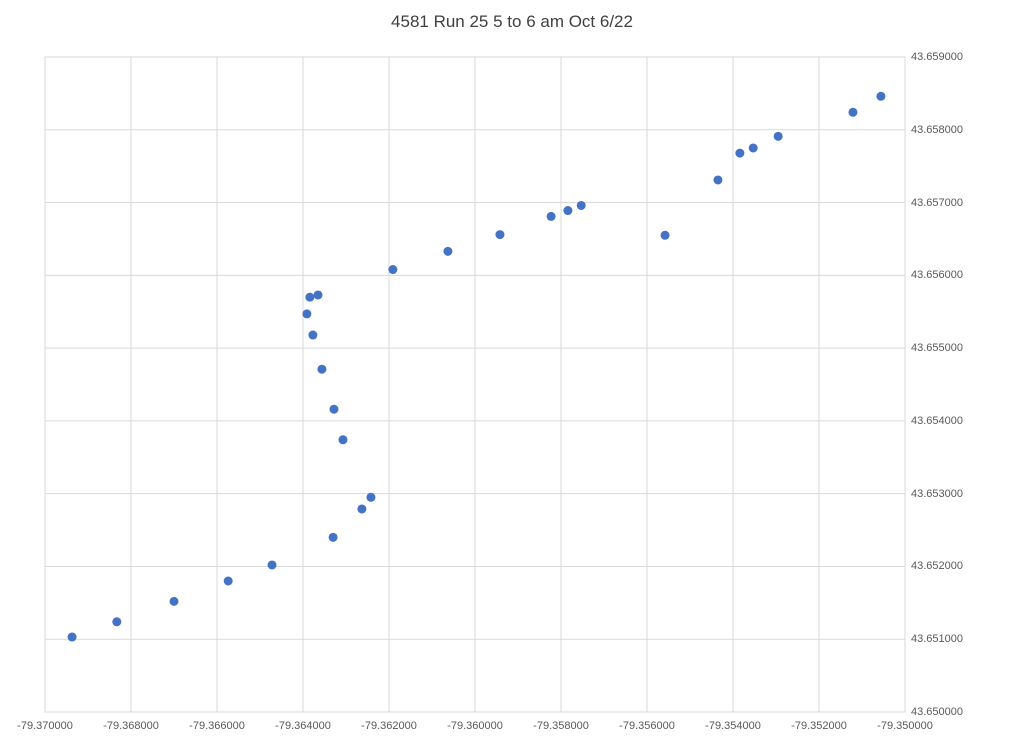 Image resolution: width=1024 pixels, height=748 pixels. What do you see at coordinates (512, 21) in the screenshot?
I see `chart-title: 4581 Run 25 5 to 6 am Oct 6/22` at bounding box center [512, 21].